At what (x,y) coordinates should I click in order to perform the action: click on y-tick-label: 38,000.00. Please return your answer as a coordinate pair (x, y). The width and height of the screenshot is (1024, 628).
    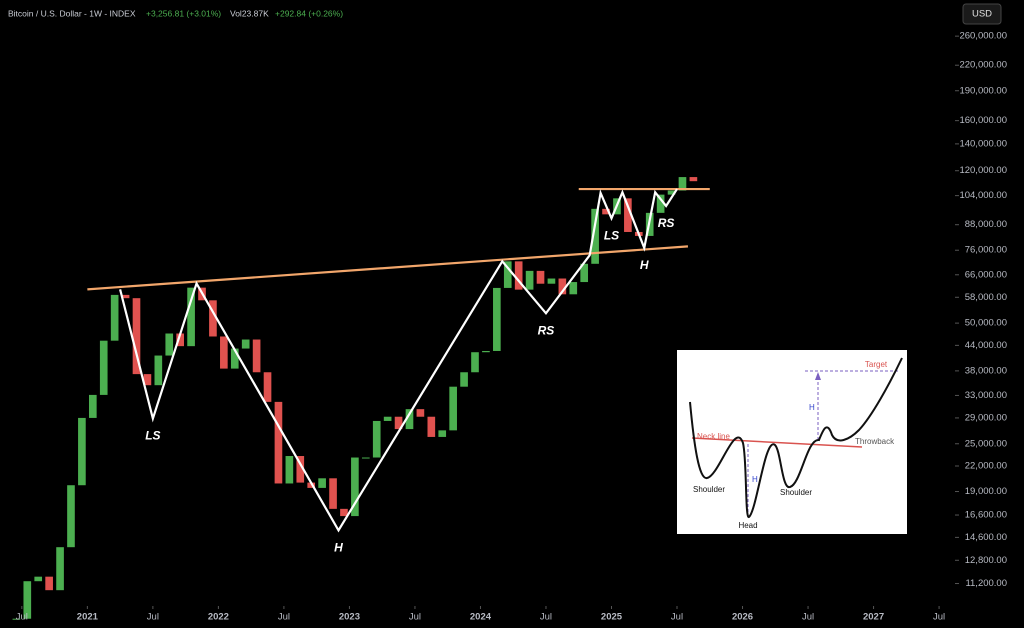
    Looking at the image, I should click on (986, 370).